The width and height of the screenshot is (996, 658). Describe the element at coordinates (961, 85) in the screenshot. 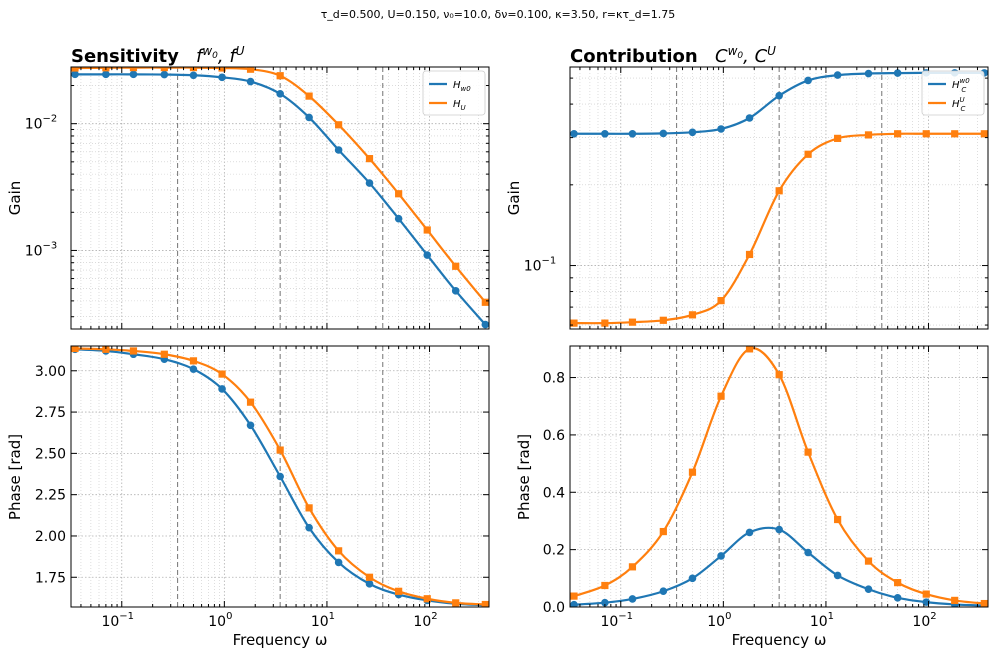

I see `legend-label: Hw0 C` at that location.